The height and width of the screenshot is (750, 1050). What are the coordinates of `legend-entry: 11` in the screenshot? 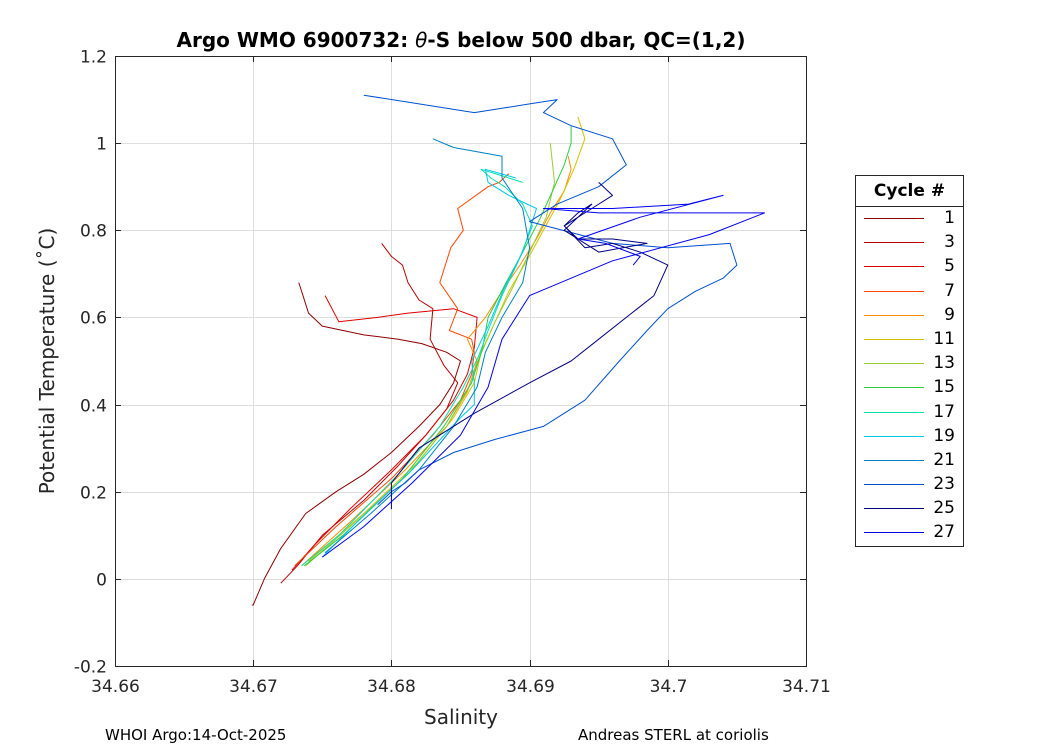 It's located at (909, 340).